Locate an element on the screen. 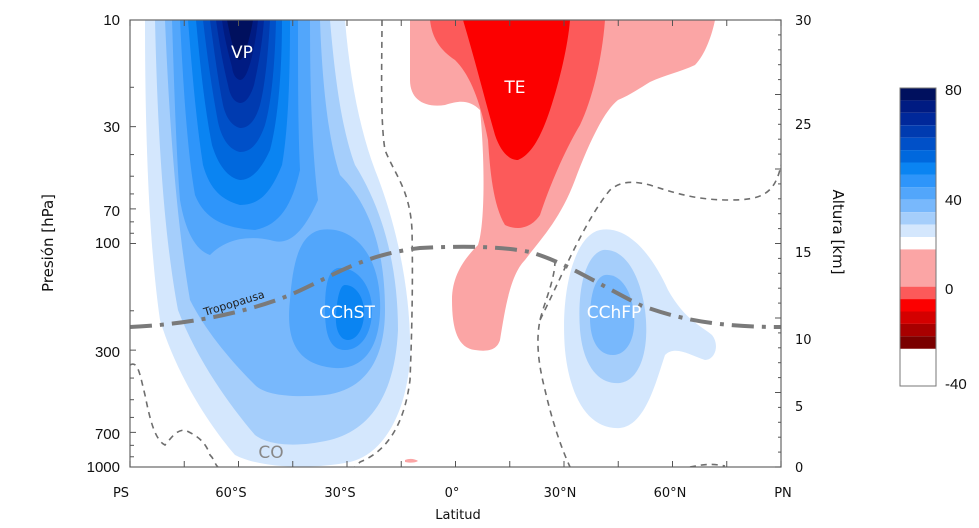 This screenshot has width=979, height=528. colorbar-tick: -40 is located at coordinates (956, 384).